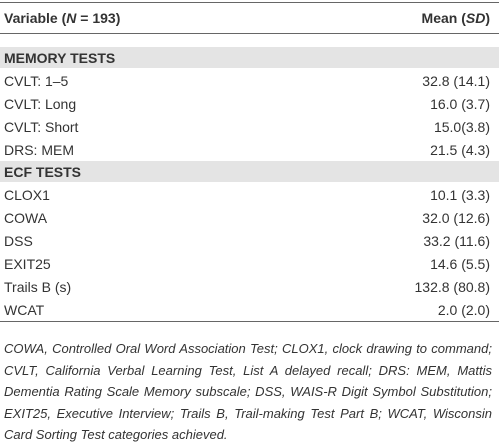 The image size is (499, 446). Describe the element at coordinates (26, 217) in the screenshot. I see `variable-cell: COWA` at that location.